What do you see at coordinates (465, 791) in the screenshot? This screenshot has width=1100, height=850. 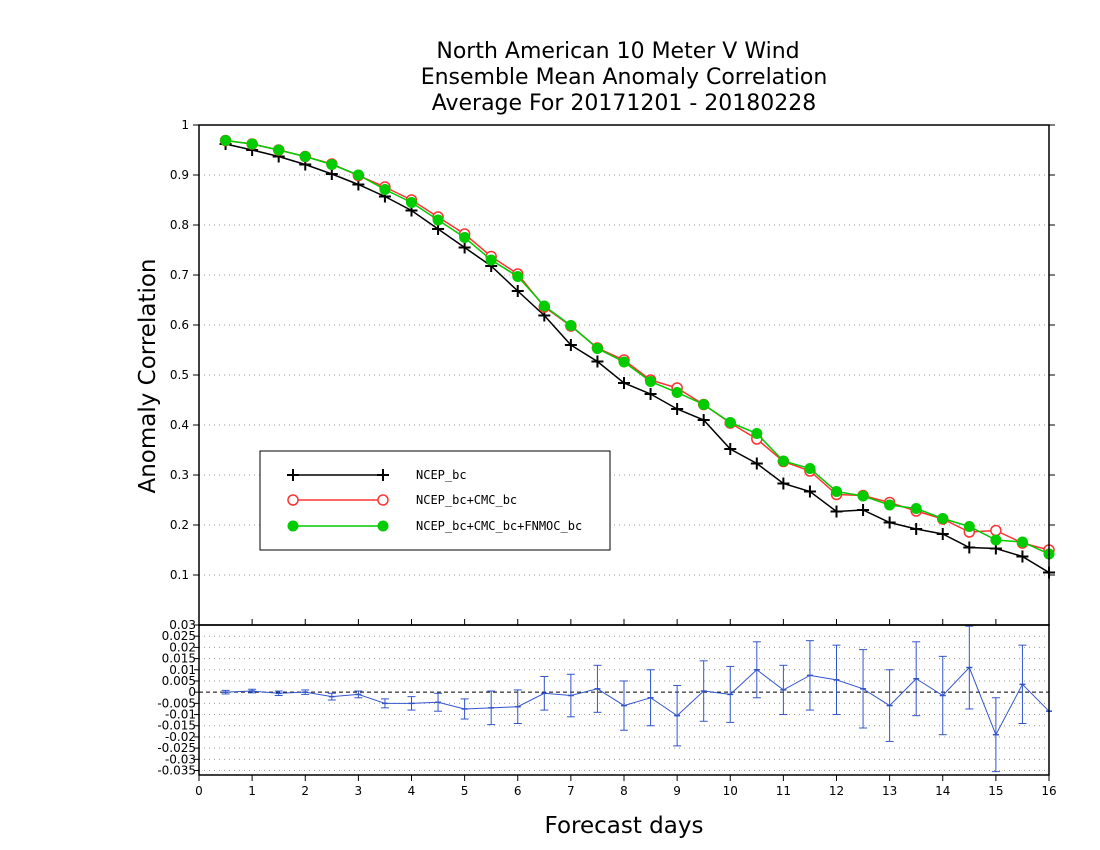 I see `x-tick-label: 5` at bounding box center [465, 791].